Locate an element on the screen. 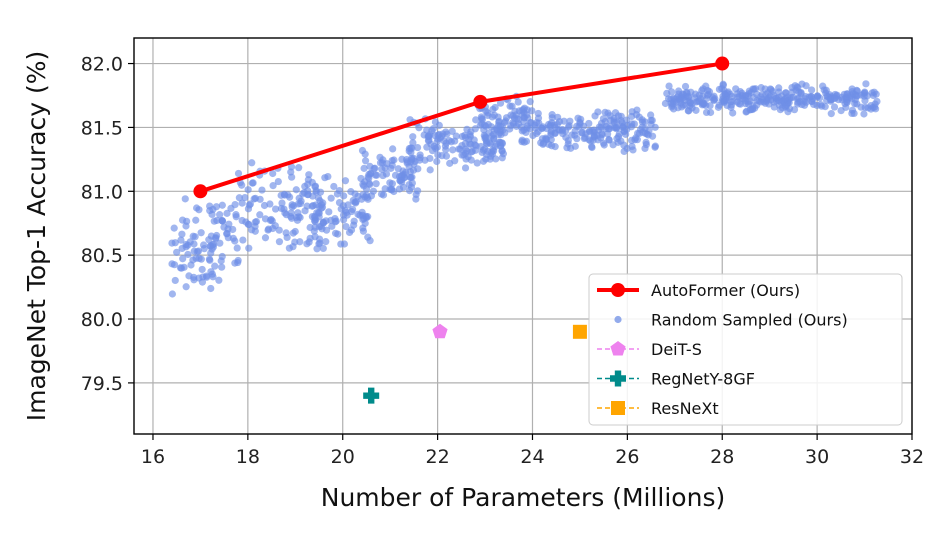 This screenshot has height=538, width=950. baseline-point is located at coordinates (579, 331).